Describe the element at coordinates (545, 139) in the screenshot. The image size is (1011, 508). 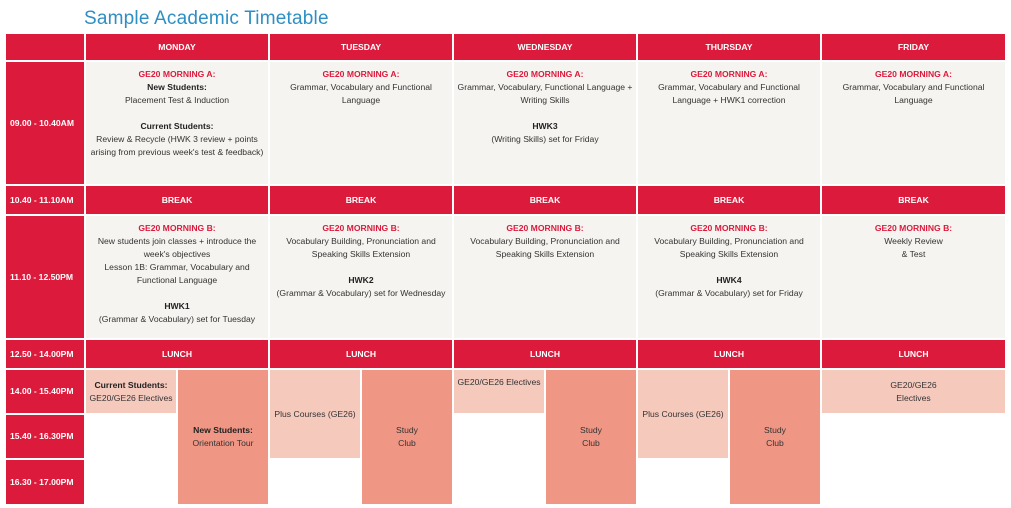
I see `homework-text: (Writing Skills) set for Friday` at that location.